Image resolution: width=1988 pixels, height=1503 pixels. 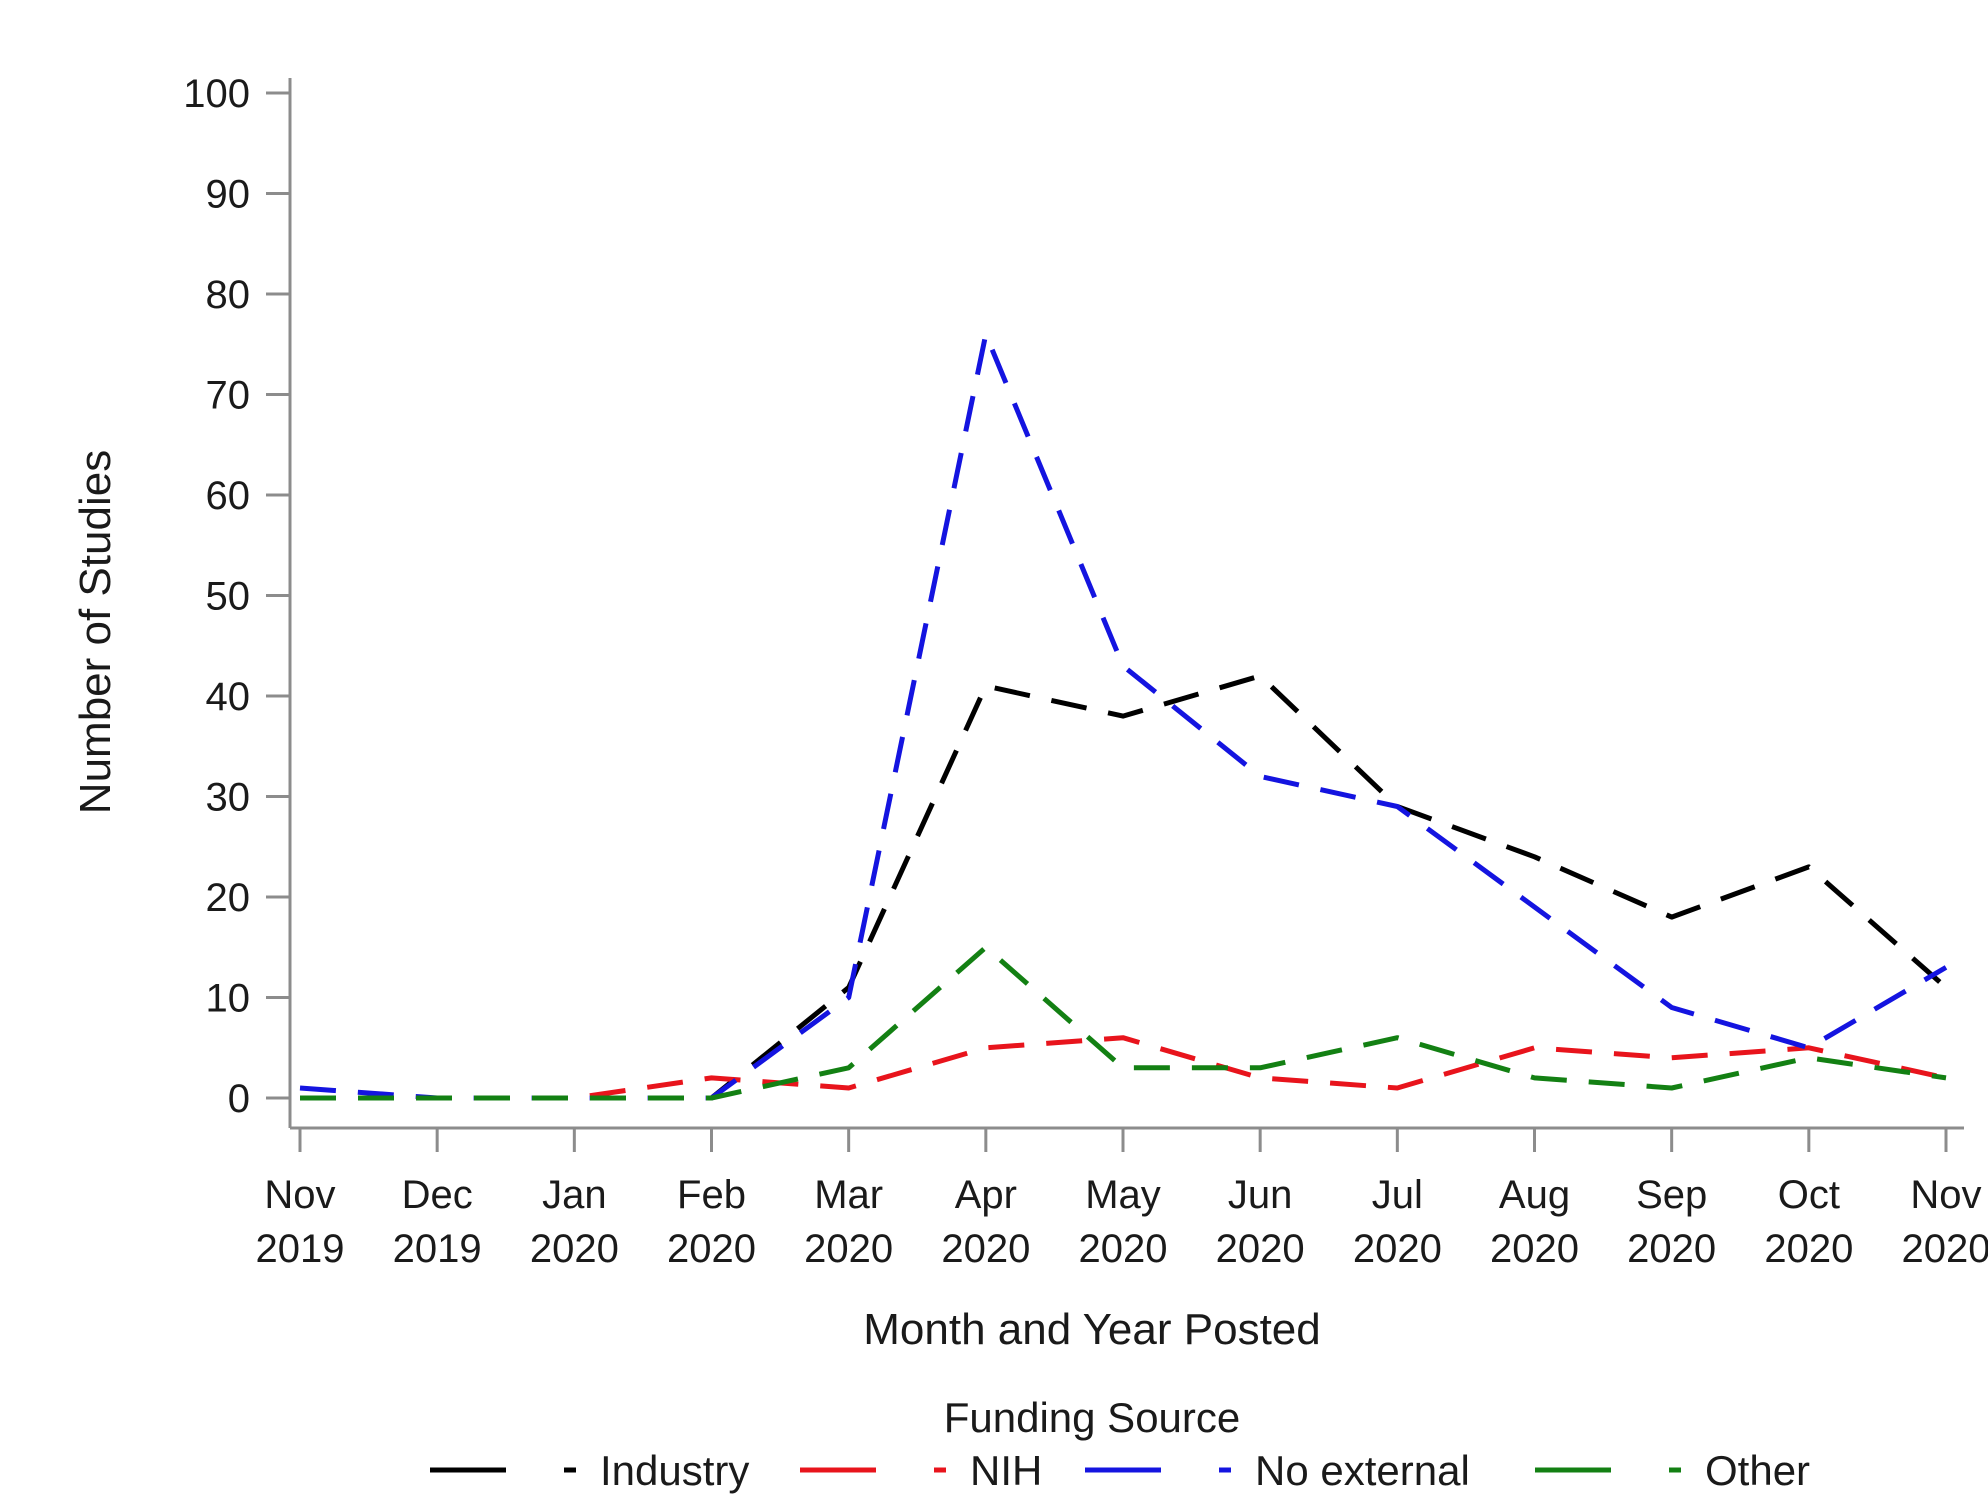 I want to click on y-ticks: 0 10 20 30 40 50 60 70 80 90 100, so click(x=236, y=596).